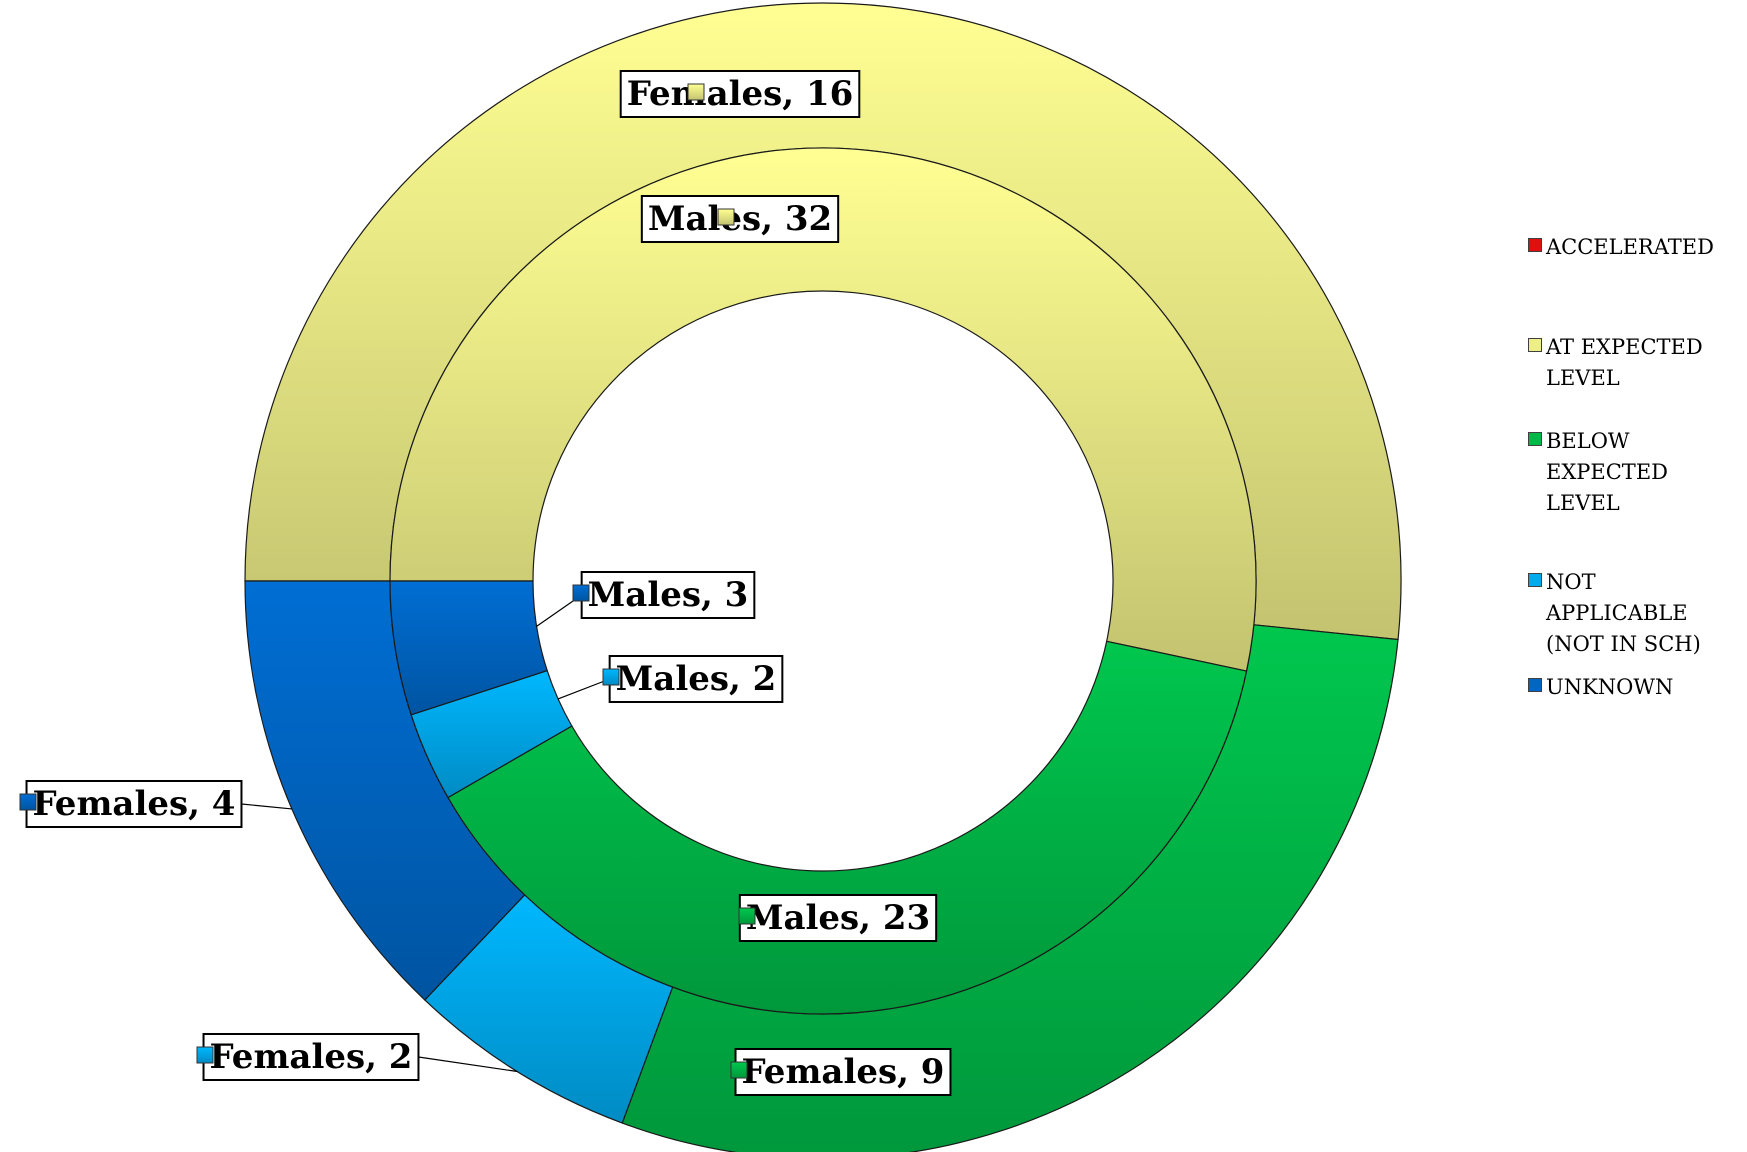 This screenshot has height=1152, width=1747. Describe the element at coordinates (847, 827) in the screenshot. I see `slice-males-below-expected-level` at that location.